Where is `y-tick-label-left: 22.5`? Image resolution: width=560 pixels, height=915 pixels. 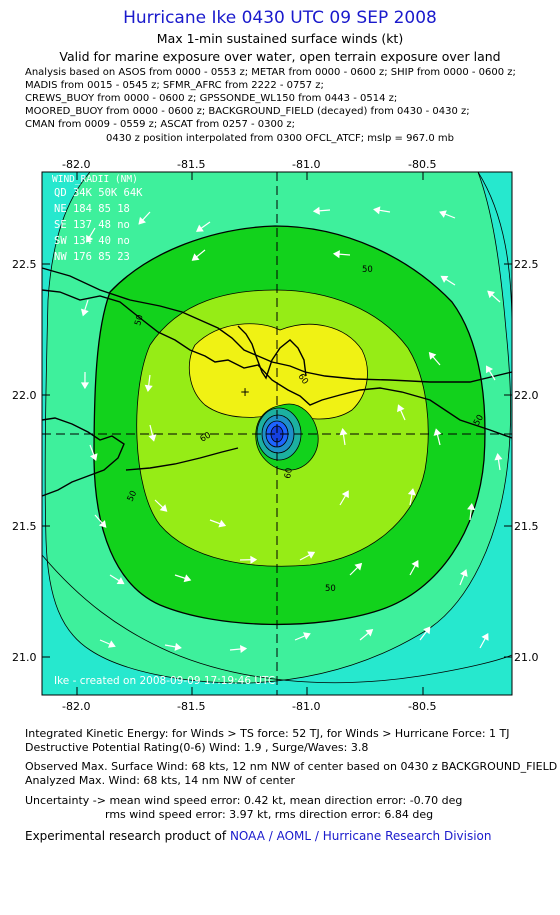 y-tick-label-left: 22.5 is located at coordinates (24, 264).